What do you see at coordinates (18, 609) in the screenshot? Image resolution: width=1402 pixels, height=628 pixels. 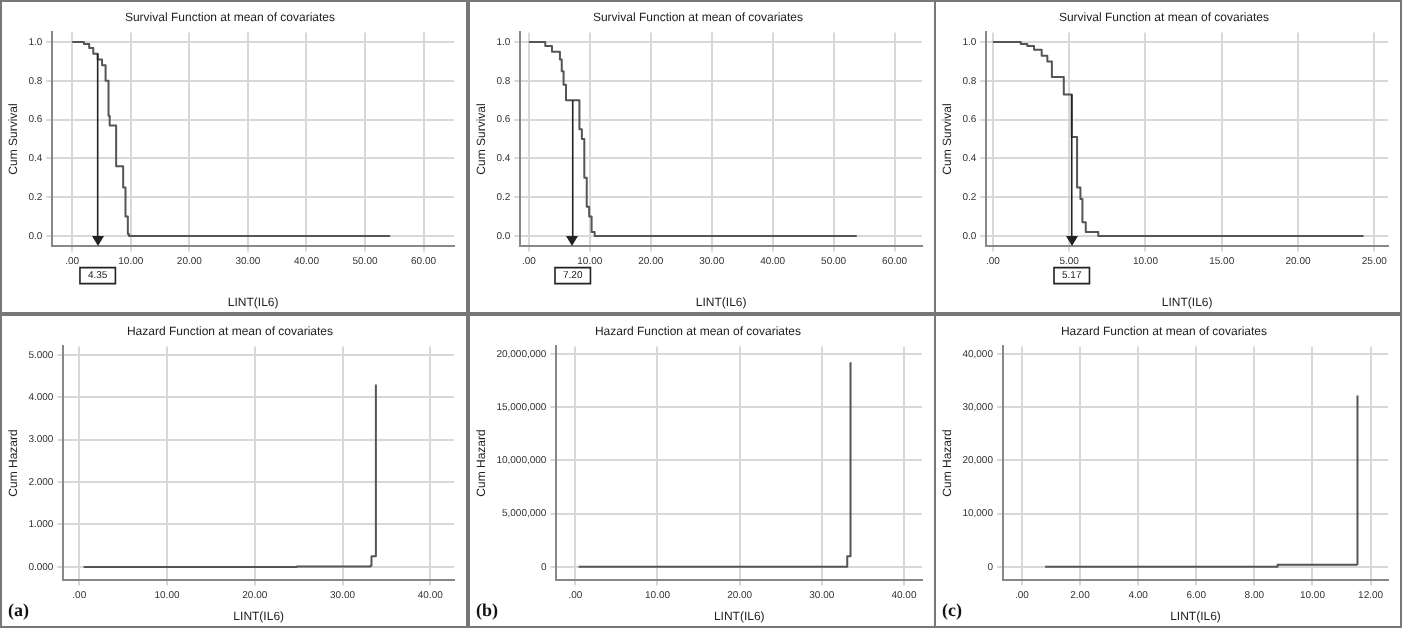 I see `text: (a)` at bounding box center [18, 609].